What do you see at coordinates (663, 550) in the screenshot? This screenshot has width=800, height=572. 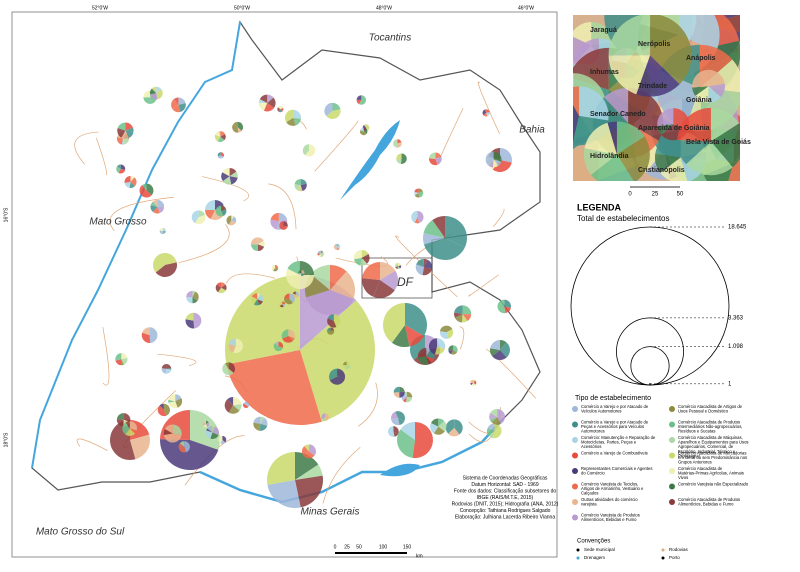 I see `convention-symbol` at bounding box center [663, 550].